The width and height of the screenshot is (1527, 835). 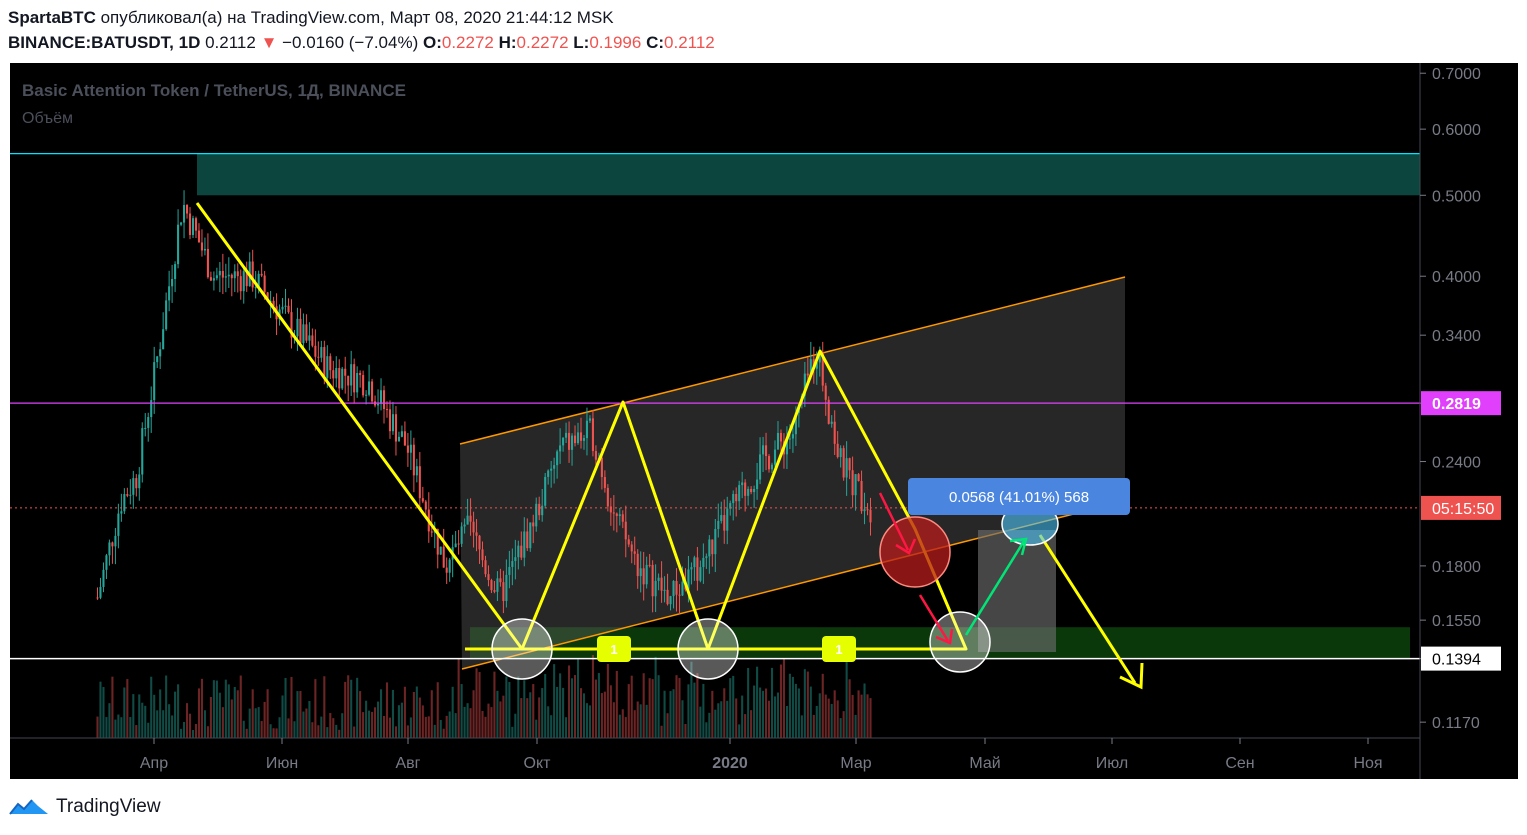 What do you see at coordinates (1456, 621) in the screenshot?
I see `y-tick-label: 0.1550` at bounding box center [1456, 621].